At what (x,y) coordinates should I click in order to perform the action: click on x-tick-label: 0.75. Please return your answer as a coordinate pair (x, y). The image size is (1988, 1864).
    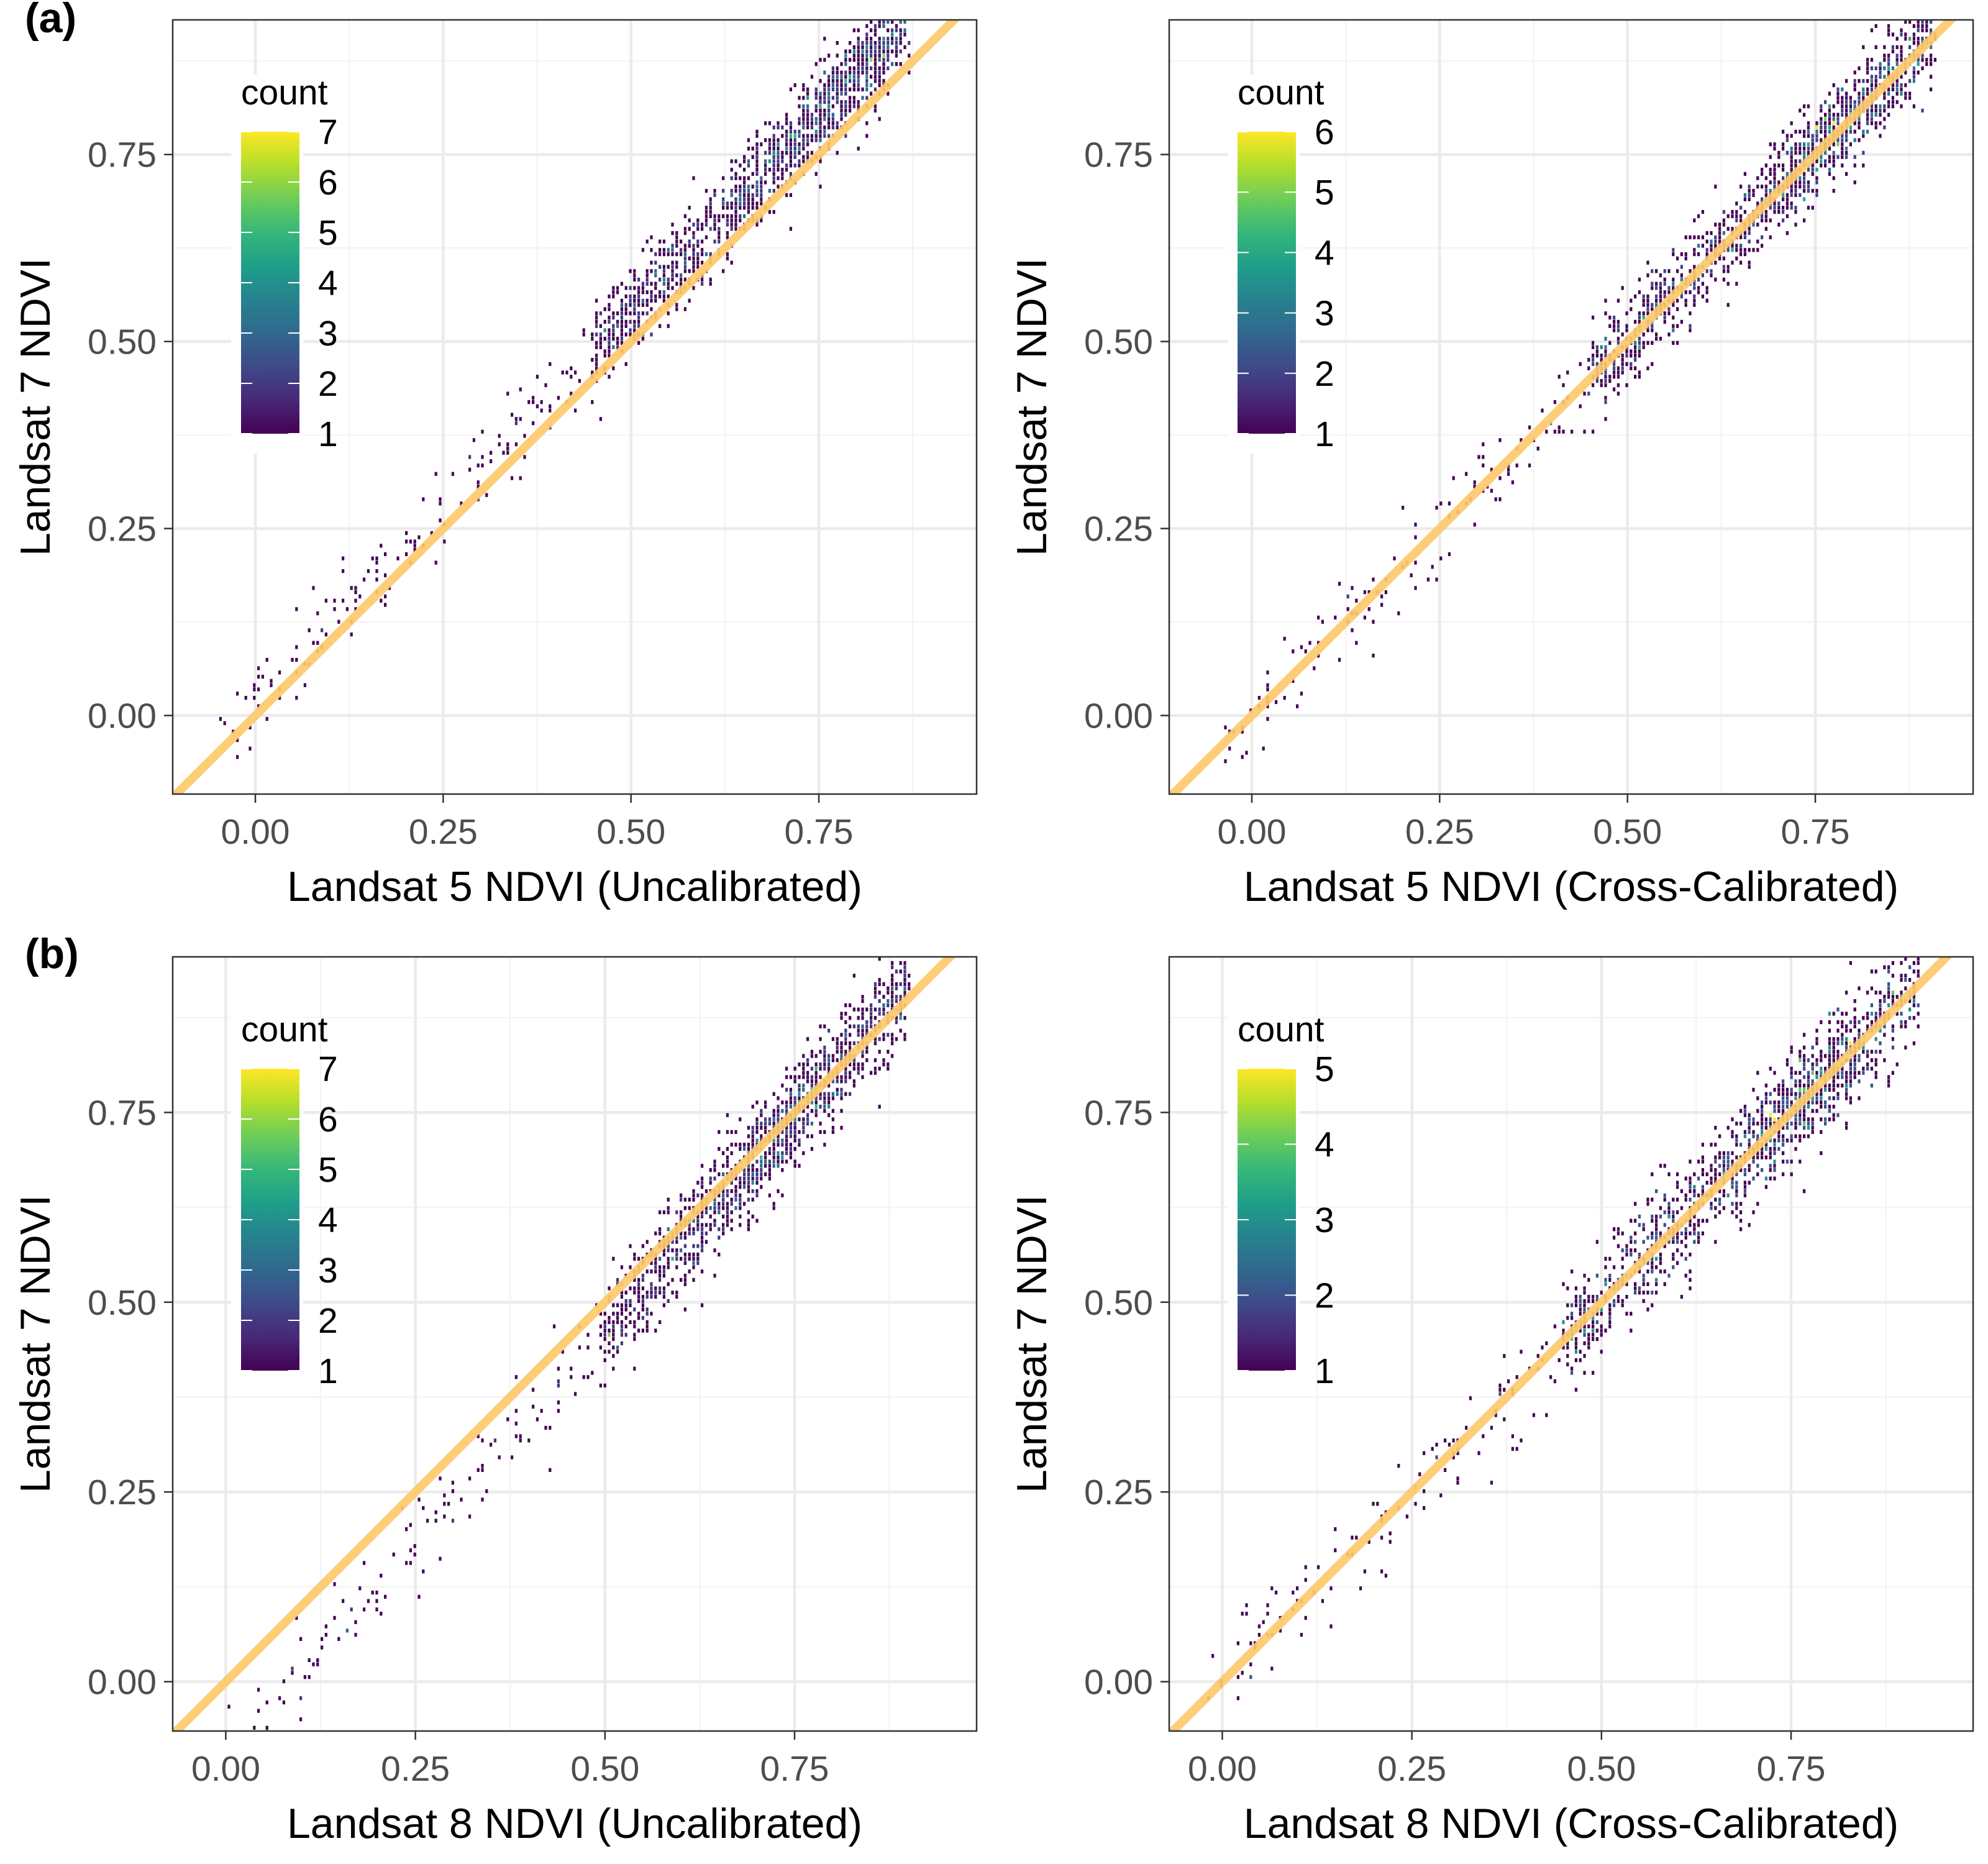
    Looking at the image, I should click on (1815, 832).